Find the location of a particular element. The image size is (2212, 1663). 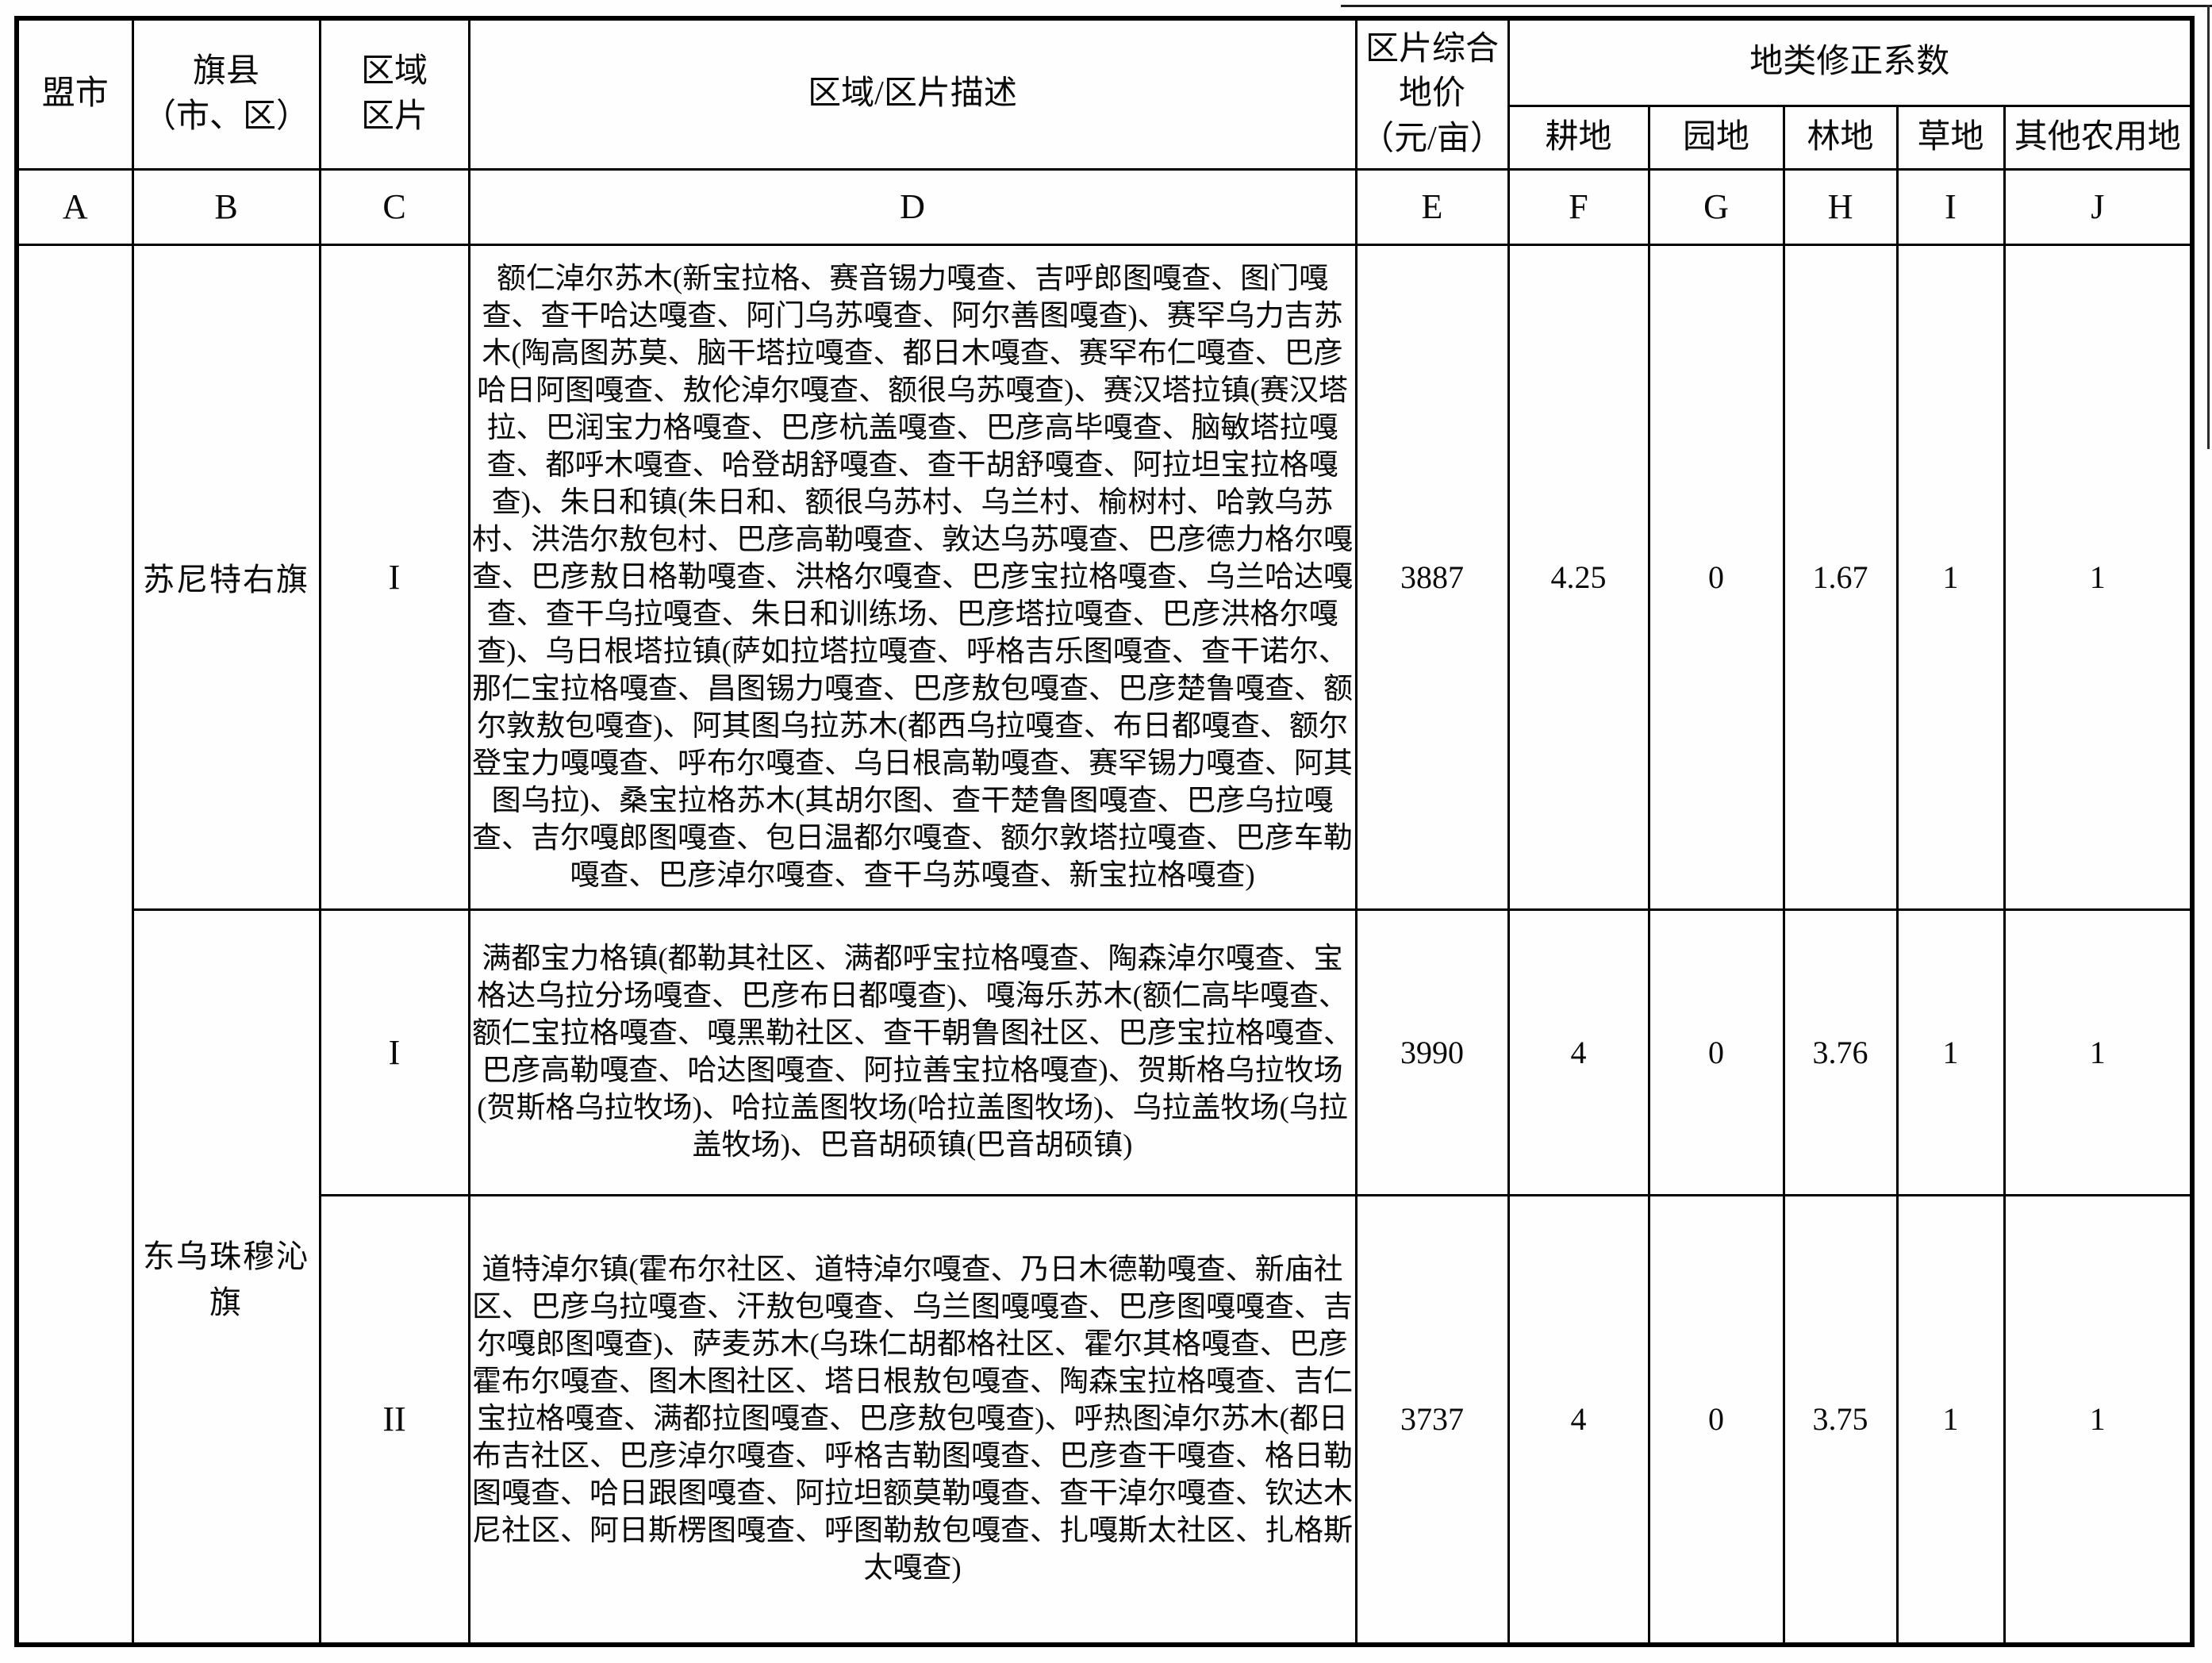

cell-county-east-ujimqin: 东乌珠穆沁旗 is located at coordinates (226, 1277).